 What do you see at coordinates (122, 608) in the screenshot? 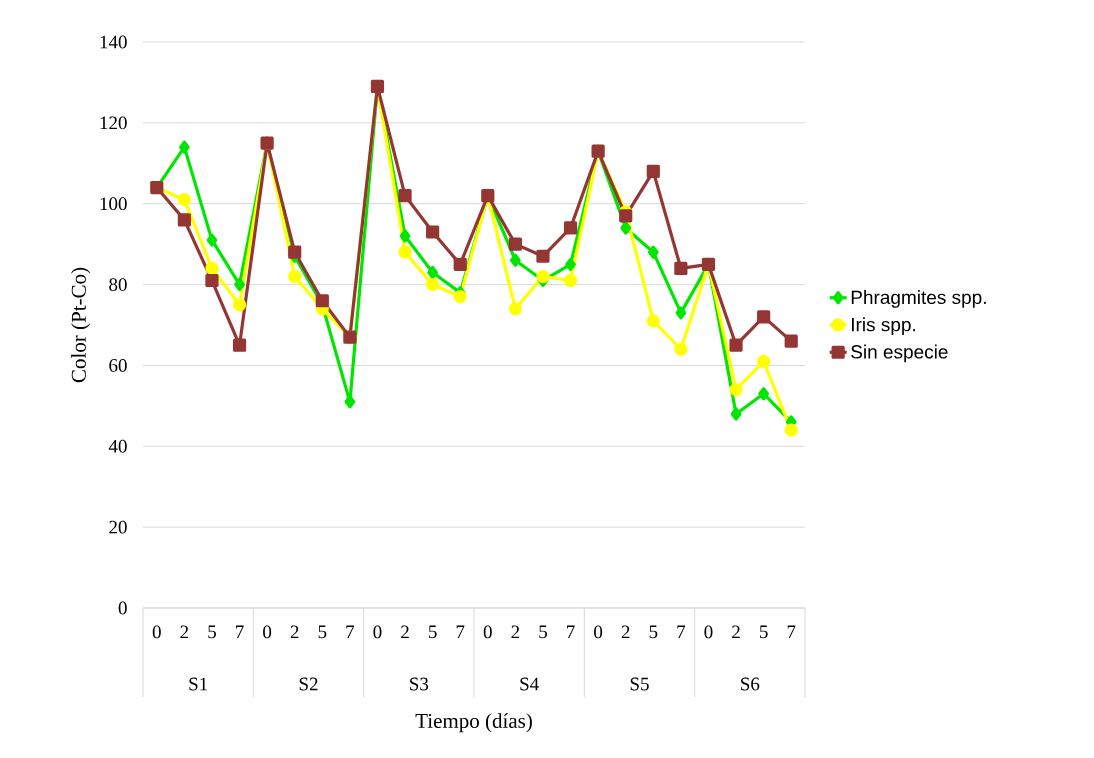
I see `y-tick-label: 0` at bounding box center [122, 608].